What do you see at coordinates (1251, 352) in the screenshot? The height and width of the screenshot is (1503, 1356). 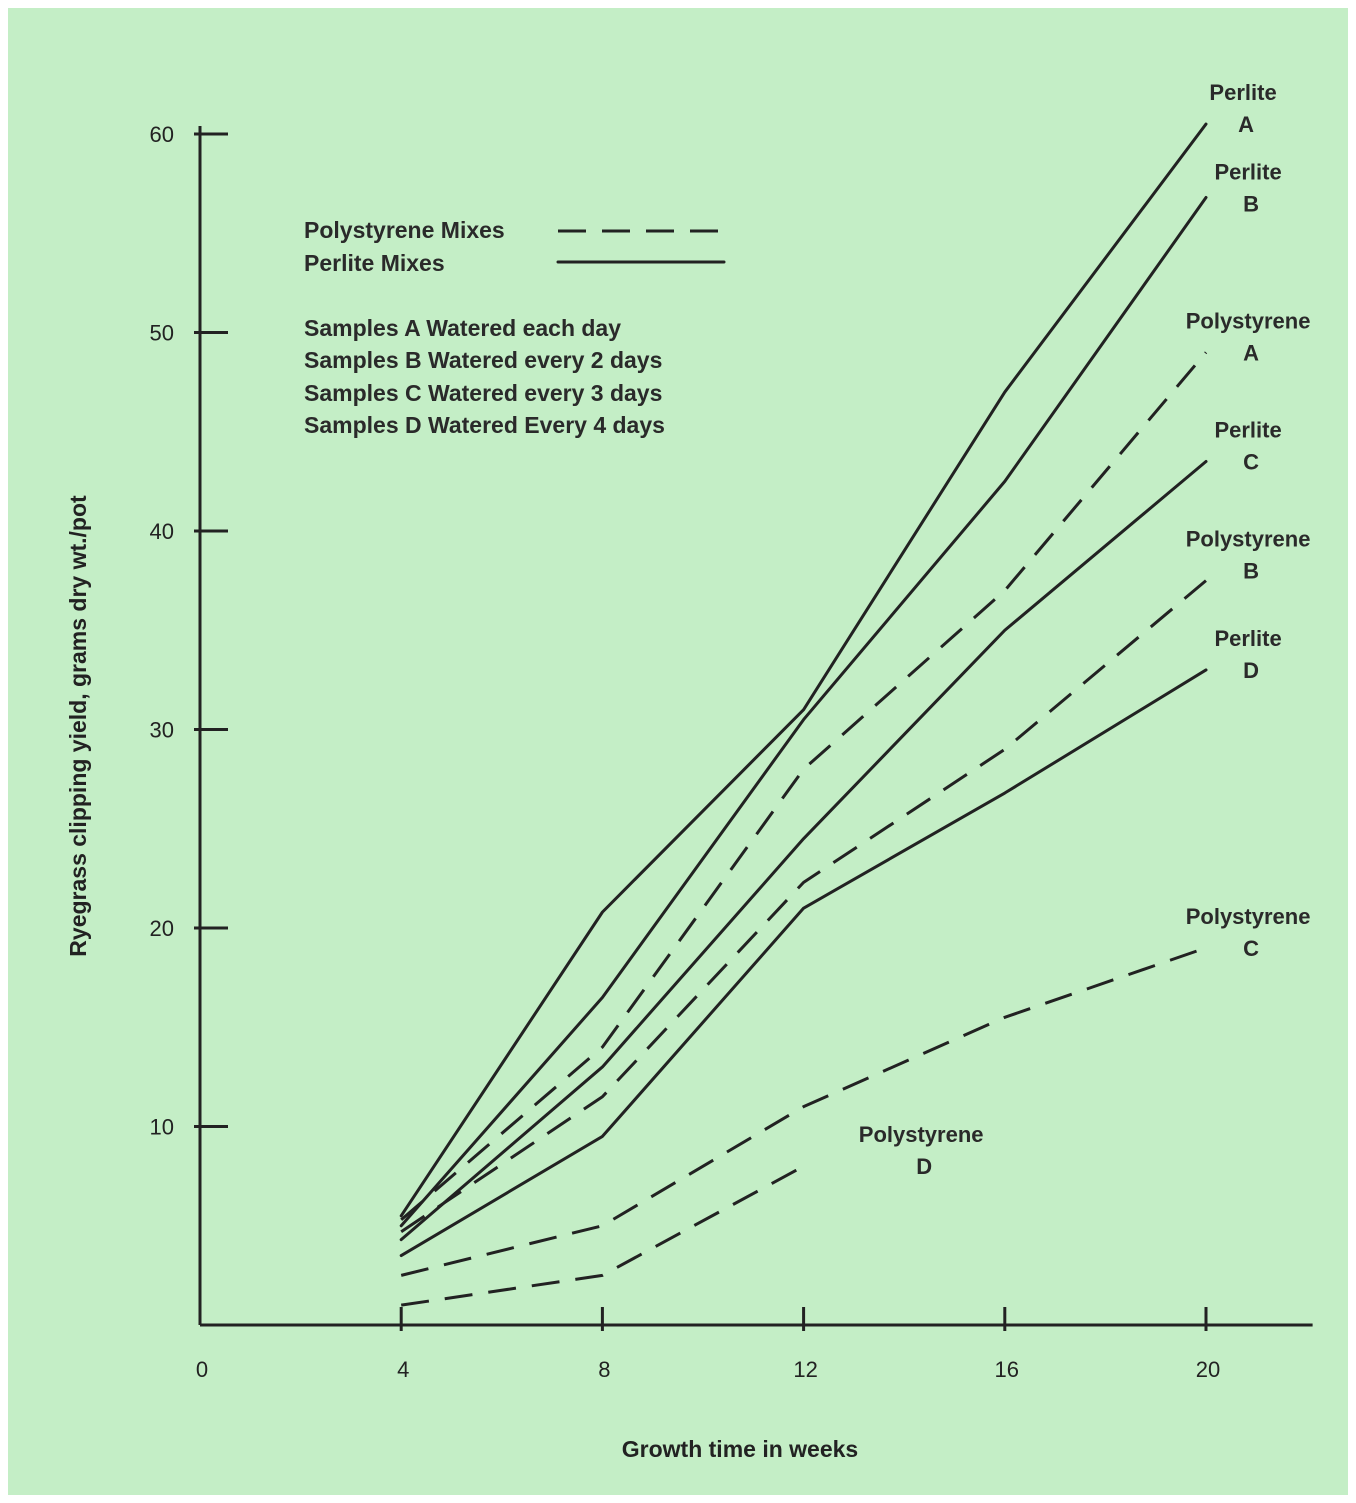 I see `series-label-polystyrene-a-sample: A` at bounding box center [1251, 352].